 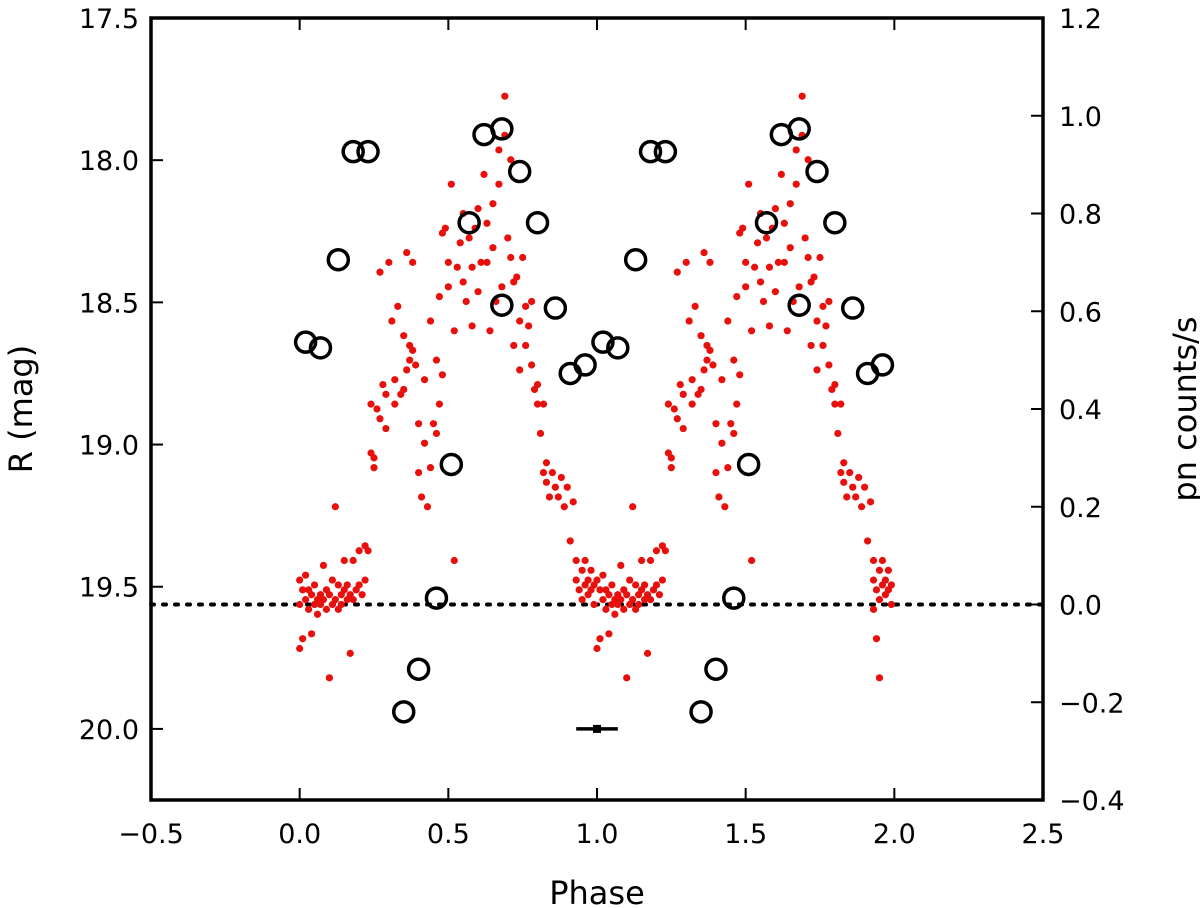 What do you see at coordinates (1080, 215) in the screenshot?
I see `y2-tick-label: 0.8` at bounding box center [1080, 215].